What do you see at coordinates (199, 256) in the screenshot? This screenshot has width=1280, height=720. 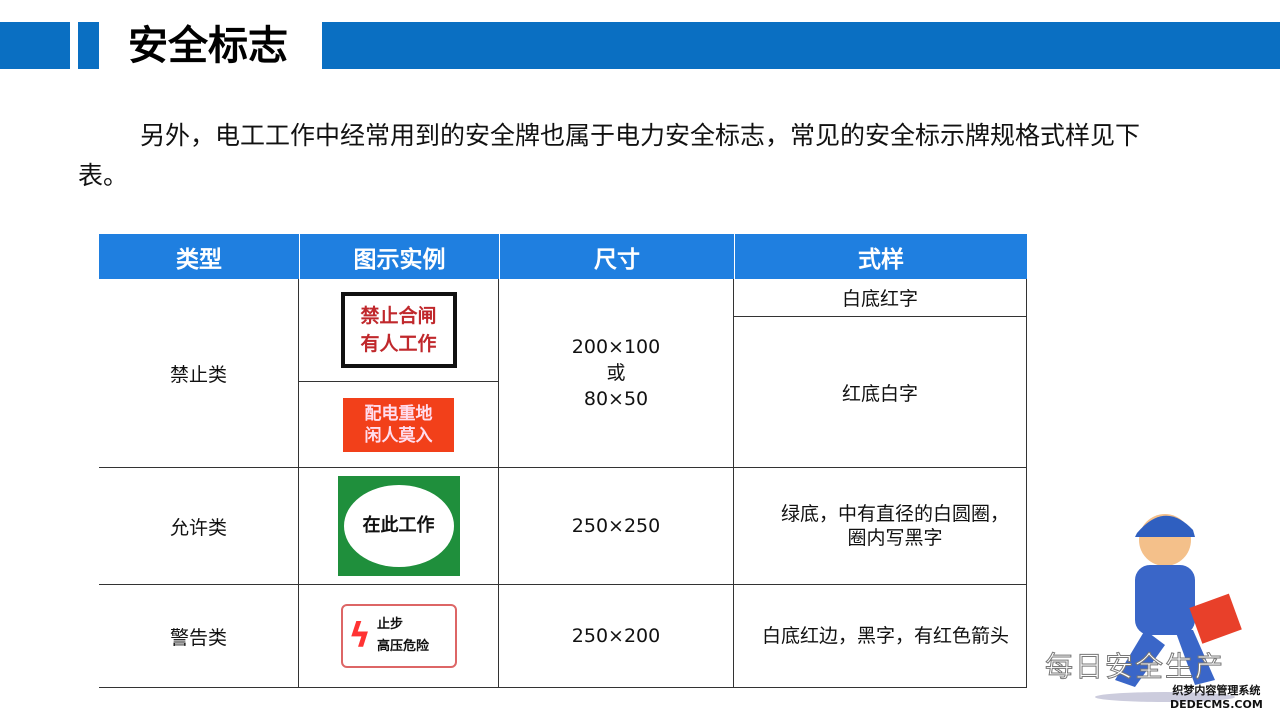 I see `header-type: 类型` at bounding box center [199, 256].